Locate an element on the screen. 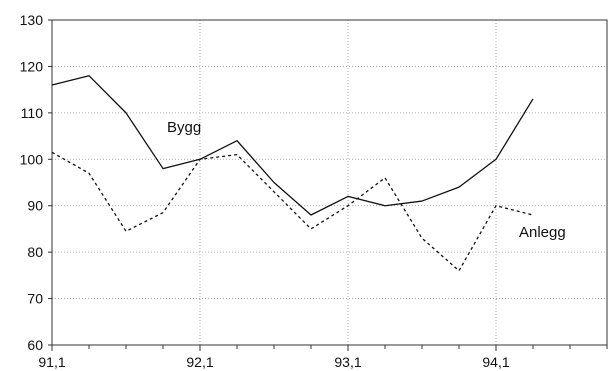 This screenshot has width=610, height=371. x-tick-label: 93,1 is located at coordinates (347, 362).